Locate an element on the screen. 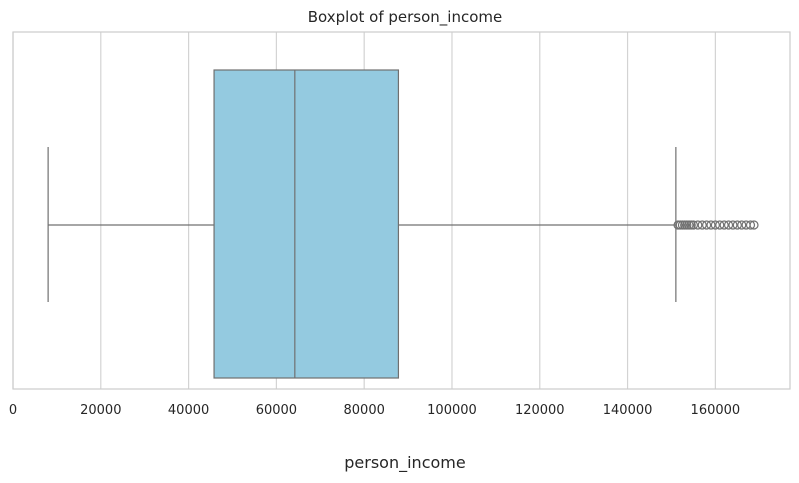  x-tick-label: 0 is located at coordinates (13, 410).